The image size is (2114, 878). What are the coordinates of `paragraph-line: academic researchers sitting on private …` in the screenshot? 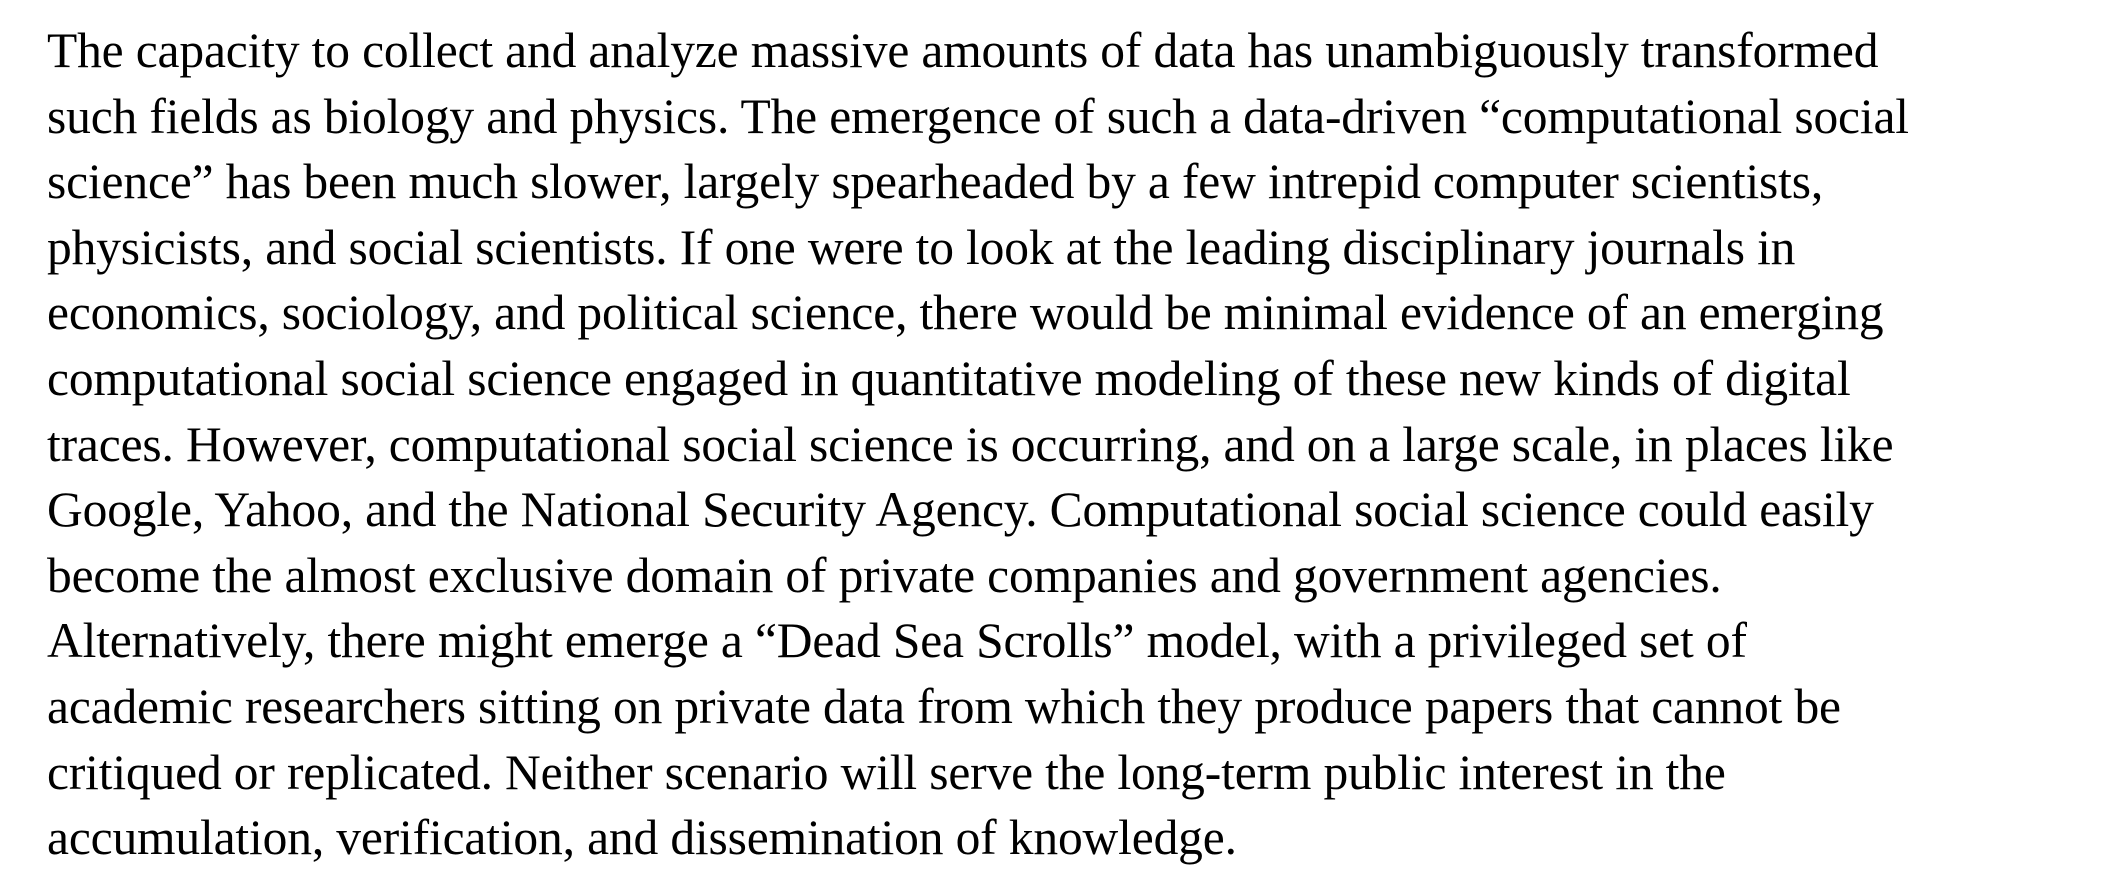 It's located at (944, 706).